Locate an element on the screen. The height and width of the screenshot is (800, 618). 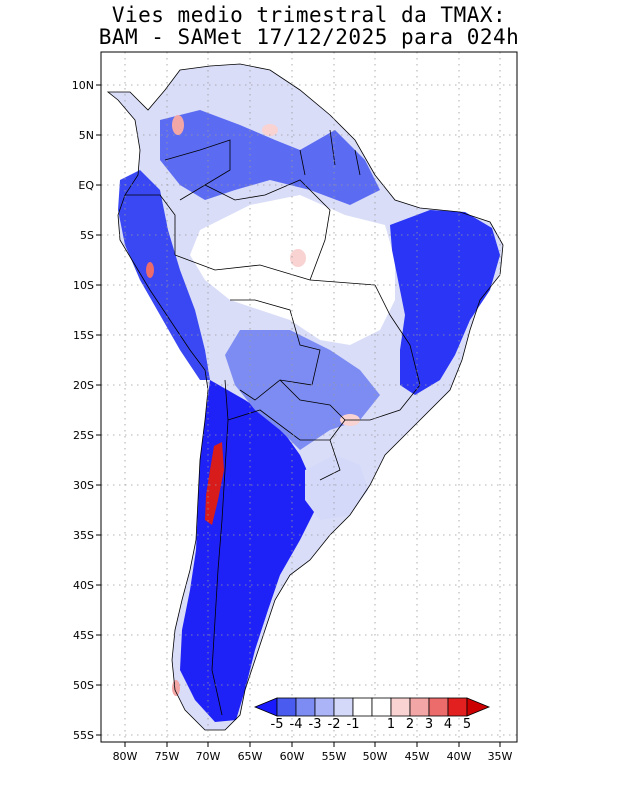
lat-tick-label: 10S is located at coordinates (83, 285).